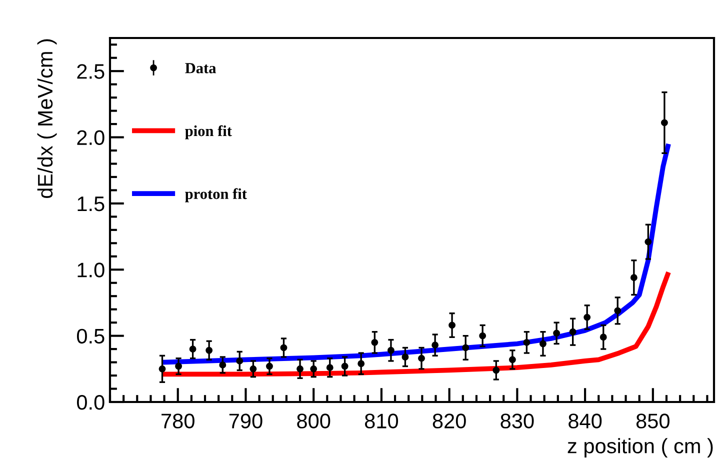 The image size is (720, 463). I want to click on x-tick-label: 830, so click(517, 421).